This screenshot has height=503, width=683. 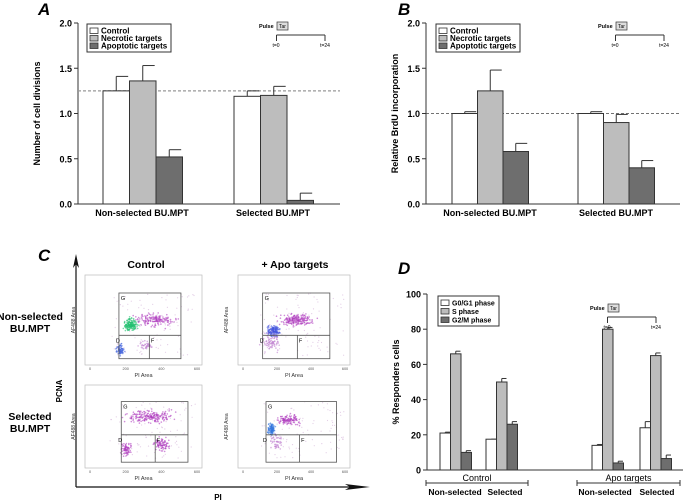 What do you see at coordinates (218, 497) in the screenshot?
I see `x-axis-label-pi: PI` at bounding box center [218, 497].